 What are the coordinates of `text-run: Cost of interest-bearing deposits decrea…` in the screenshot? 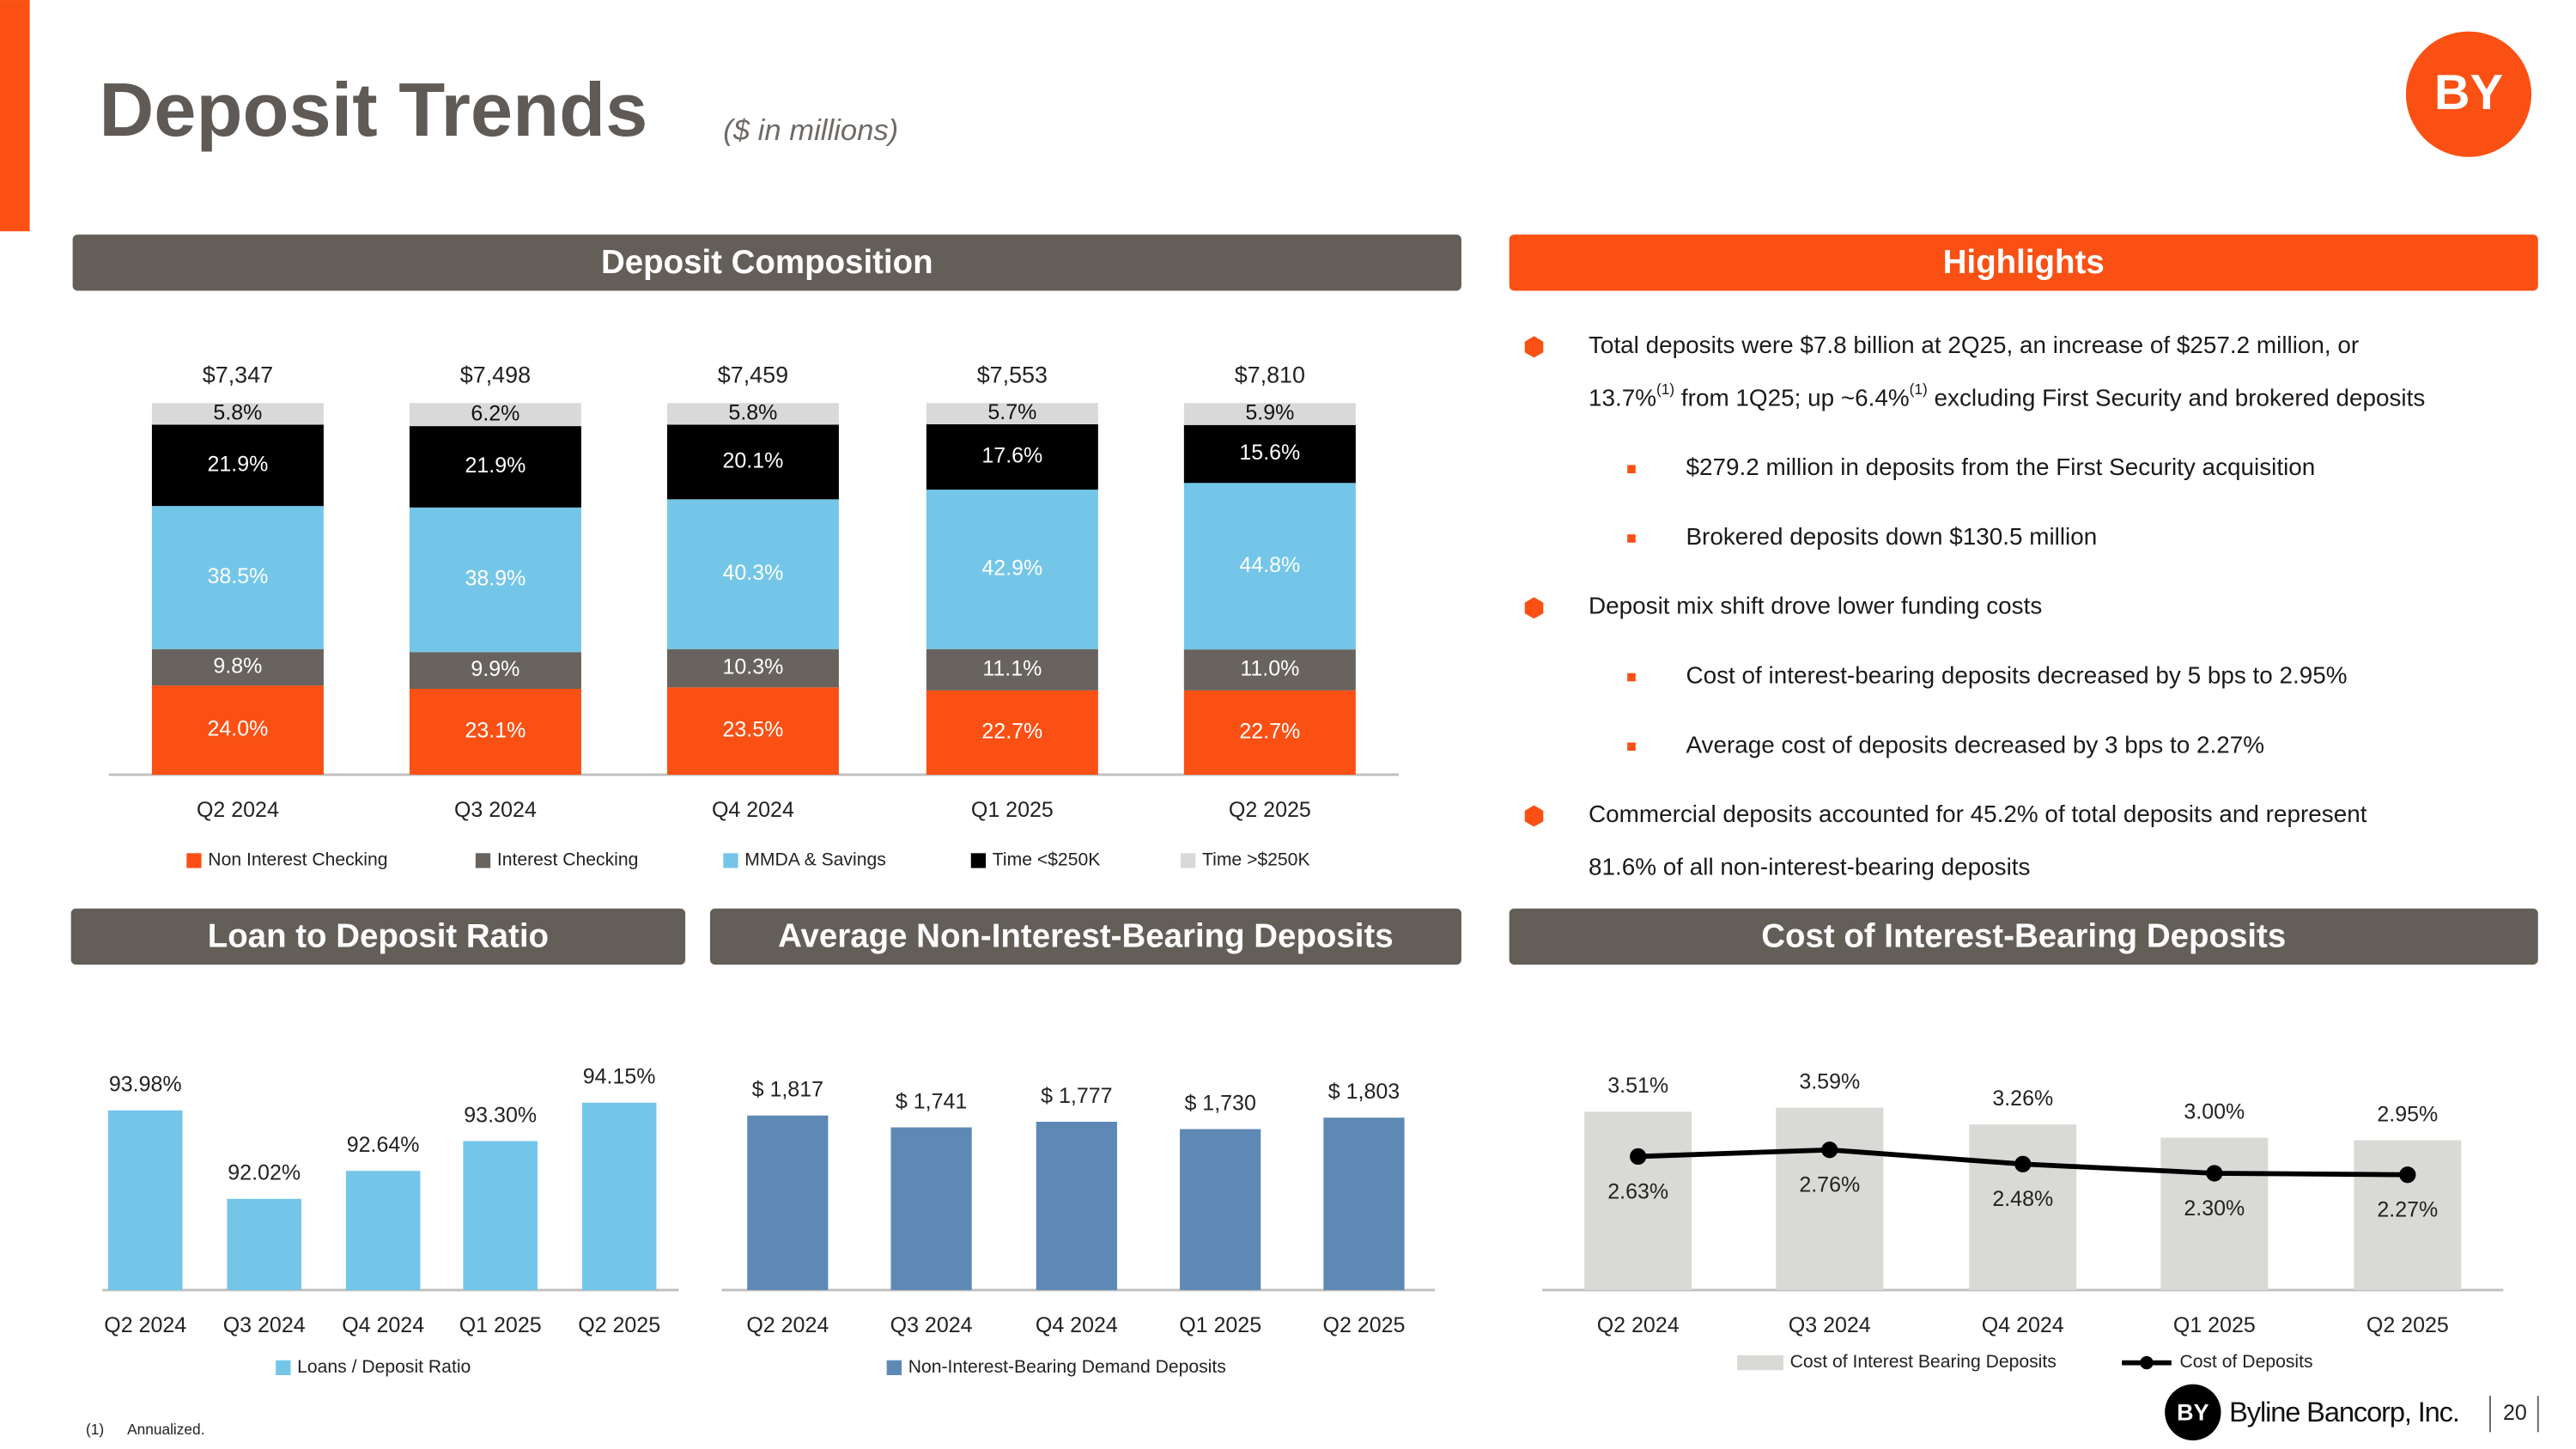 It's located at (2017, 675).